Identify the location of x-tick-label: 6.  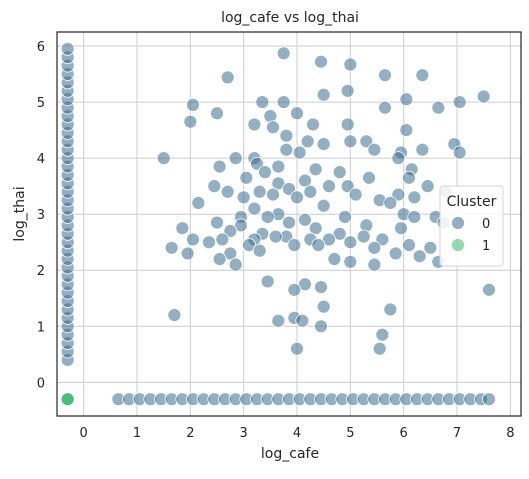
(404, 433).